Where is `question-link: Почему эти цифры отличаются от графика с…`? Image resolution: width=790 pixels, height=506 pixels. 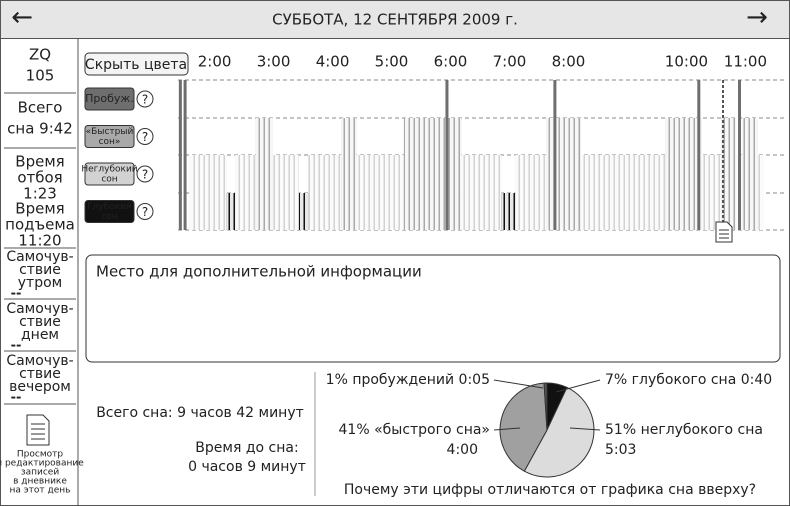 question-link: Почему эти цифры отличаются от графика с… is located at coordinates (550, 490).